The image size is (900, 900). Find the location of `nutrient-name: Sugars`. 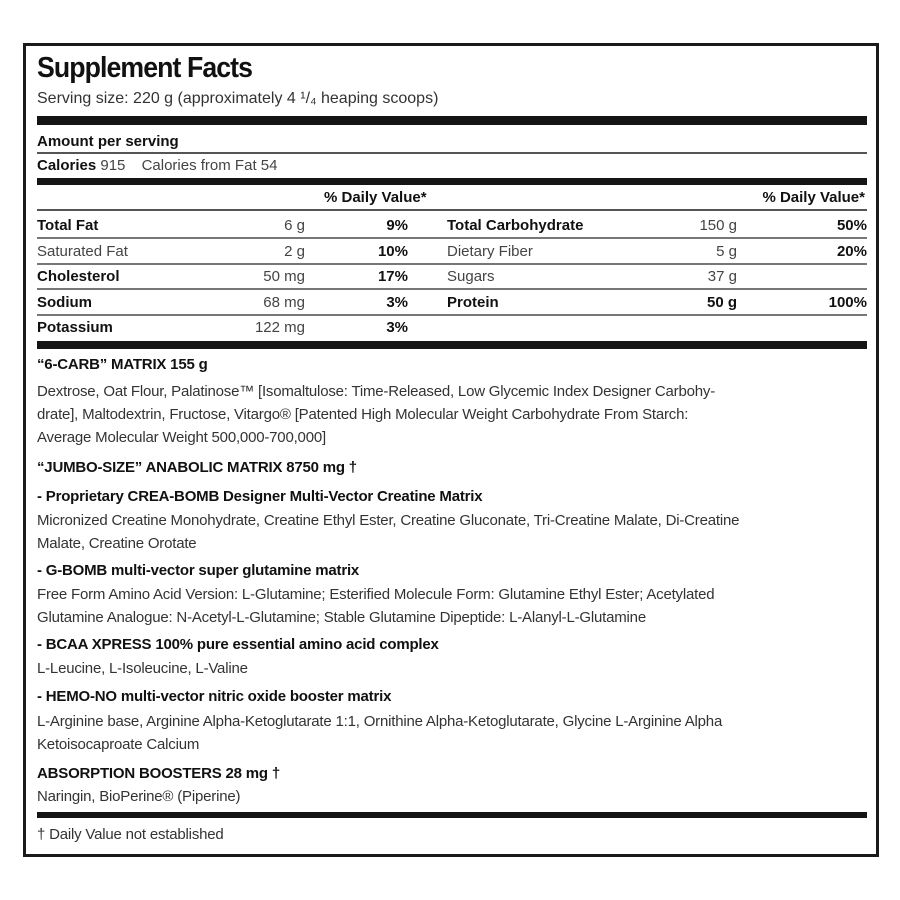

nutrient-name: Sugars is located at coordinates (471, 277).